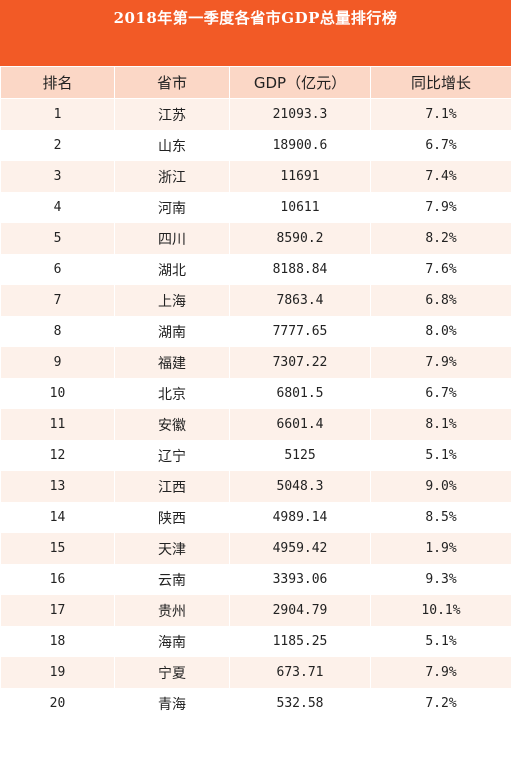  I want to click on rank-cell: 3, so click(57, 176).